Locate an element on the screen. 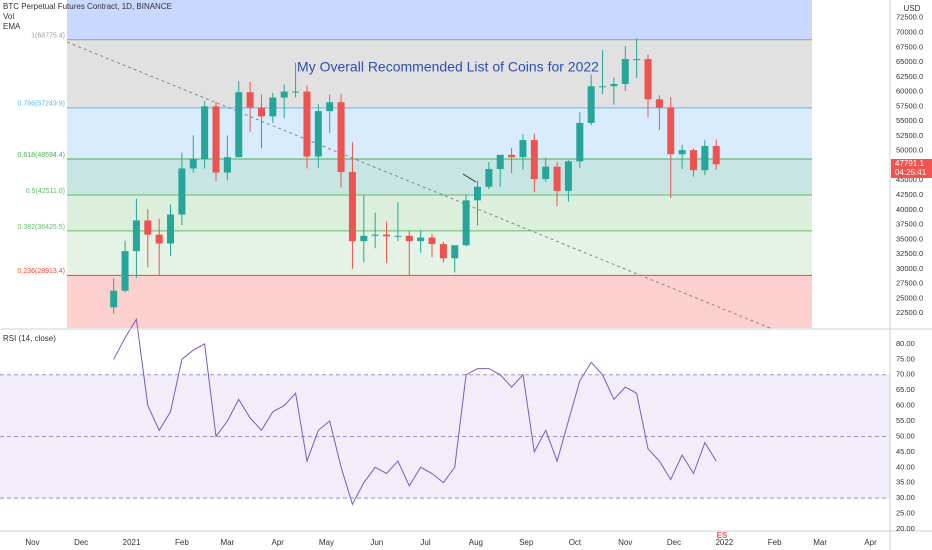 The height and width of the screenshot is (550, 932). y-tick-label: 35.00 is located at coordinates (905, 482).